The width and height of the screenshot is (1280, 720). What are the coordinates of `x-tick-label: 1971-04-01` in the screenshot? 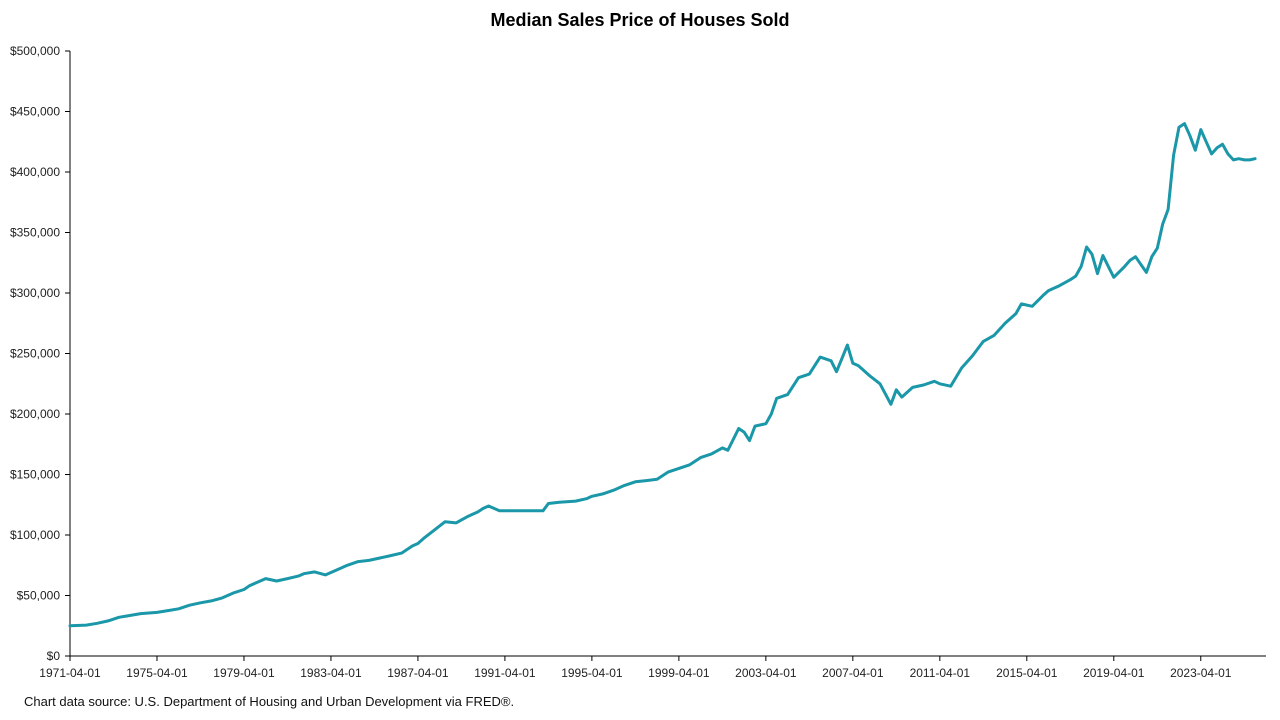 It's located at (70, 673).